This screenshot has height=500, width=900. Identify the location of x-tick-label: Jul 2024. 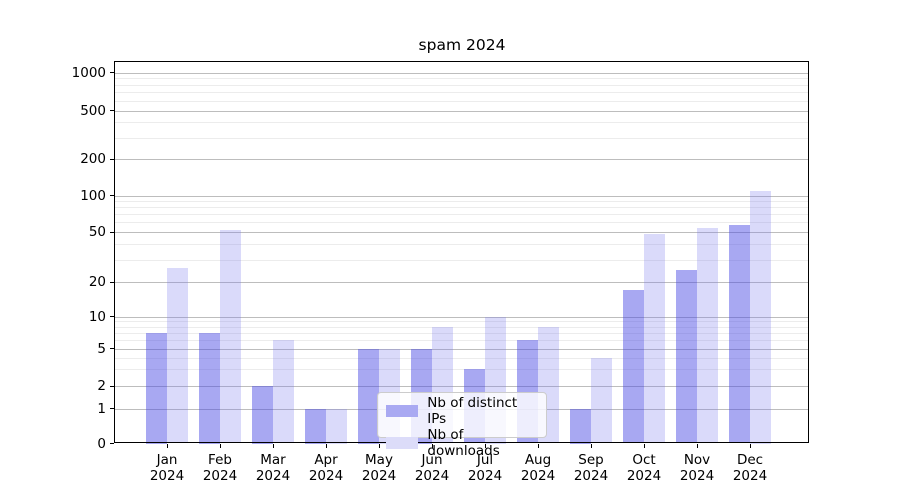
(485, 468).